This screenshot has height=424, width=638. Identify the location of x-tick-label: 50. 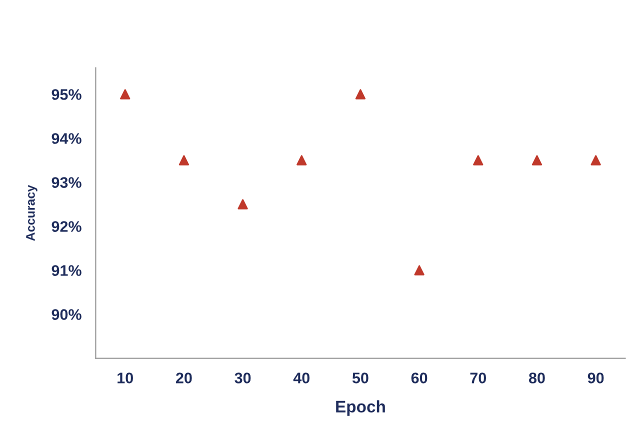
(360, 378).